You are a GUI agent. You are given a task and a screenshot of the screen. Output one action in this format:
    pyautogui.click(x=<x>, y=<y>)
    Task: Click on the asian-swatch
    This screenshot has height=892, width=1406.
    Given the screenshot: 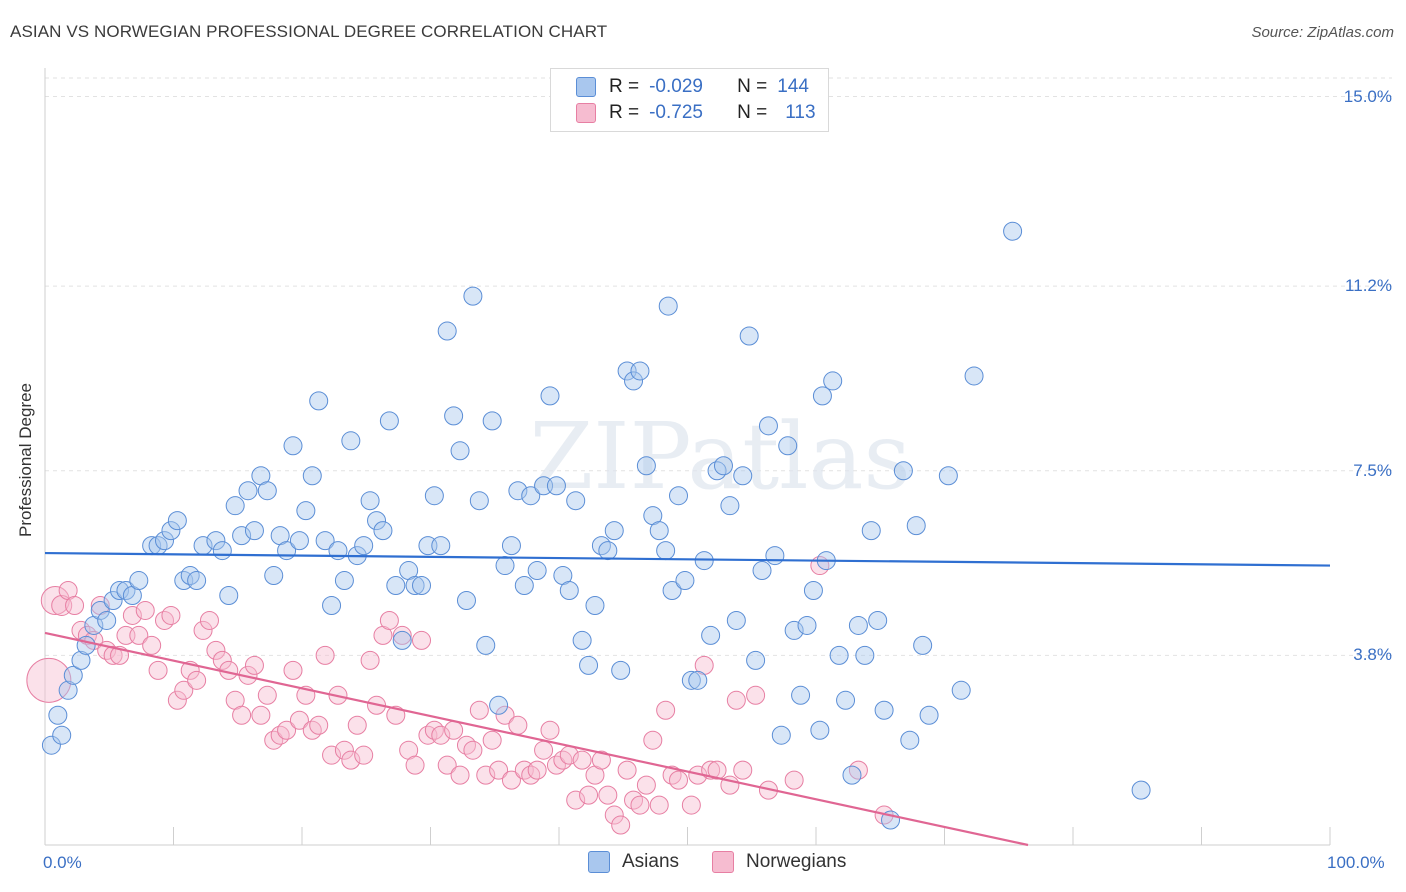 What is the action you would take?
    pyautogui.click(x=586, y=87)
    